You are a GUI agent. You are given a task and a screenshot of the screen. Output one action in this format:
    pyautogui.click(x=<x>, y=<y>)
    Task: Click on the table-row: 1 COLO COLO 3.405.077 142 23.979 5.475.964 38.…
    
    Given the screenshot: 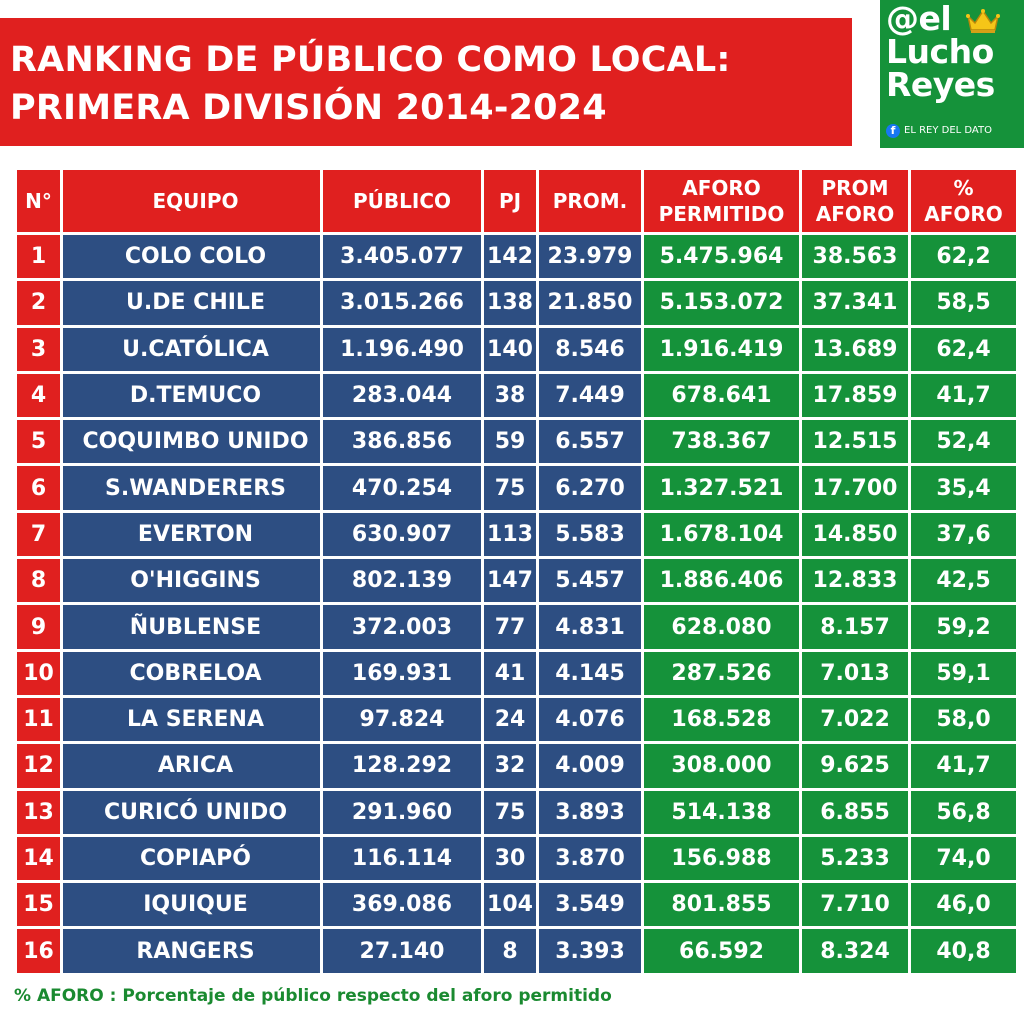 What is the action you would take?
    pyautogui.click(x=516, y=257)
    